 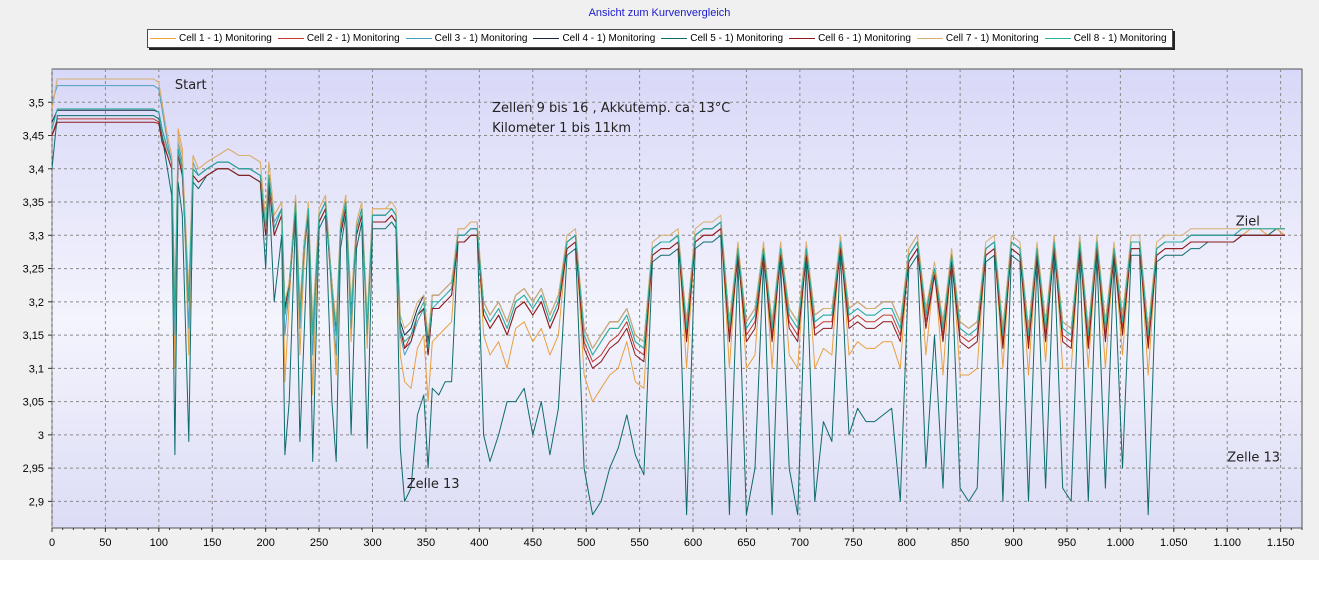 I want to click on x-tick-label: 1.150, so click(x=1281, y=543).